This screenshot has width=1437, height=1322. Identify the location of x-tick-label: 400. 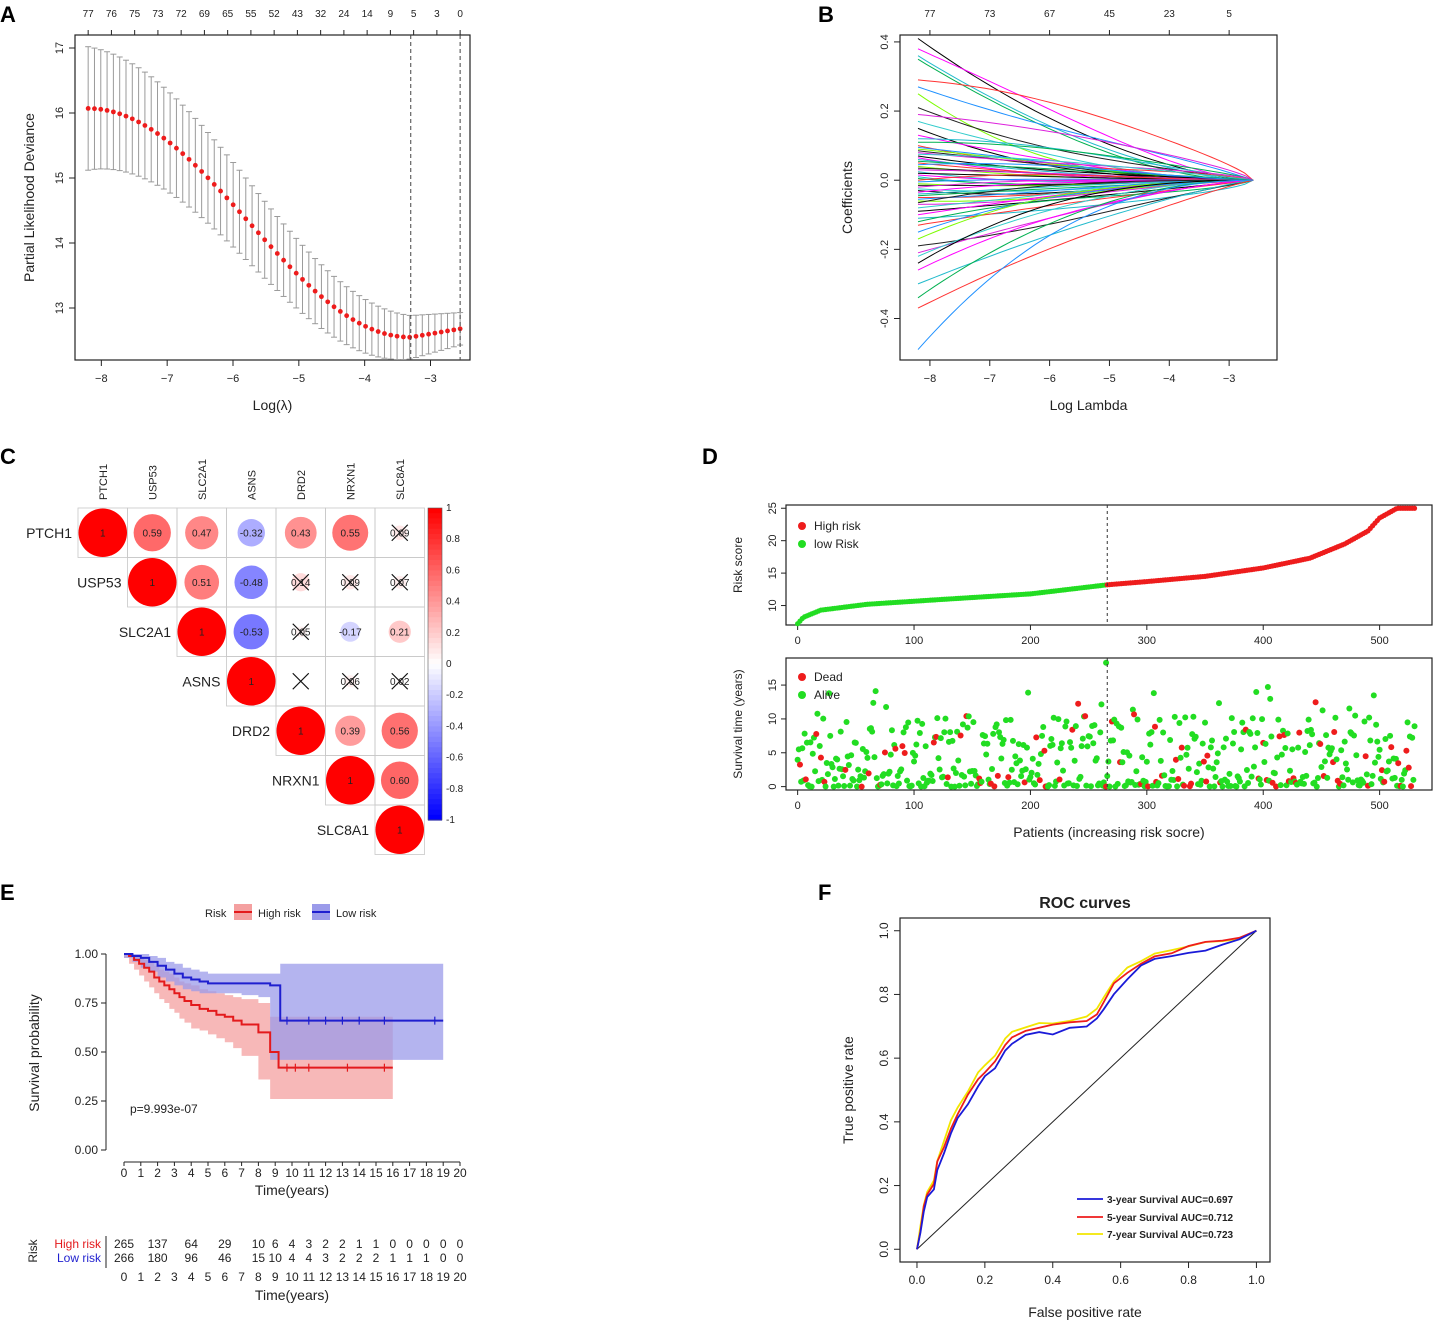
(1263, 641).